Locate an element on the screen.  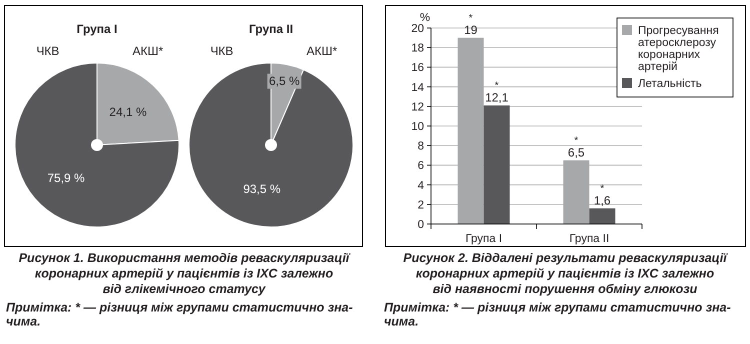
data-label: 24,1 % is located at coordinates (128, 112).